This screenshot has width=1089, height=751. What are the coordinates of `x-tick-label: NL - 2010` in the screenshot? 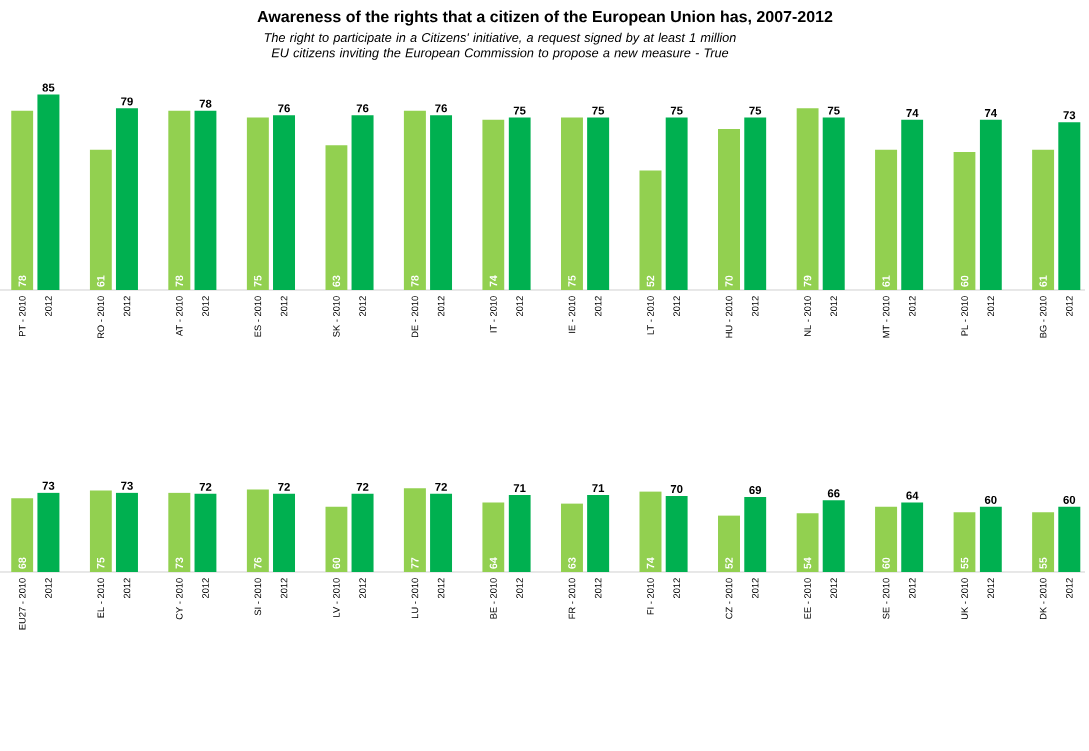 It's located at (807, 316).